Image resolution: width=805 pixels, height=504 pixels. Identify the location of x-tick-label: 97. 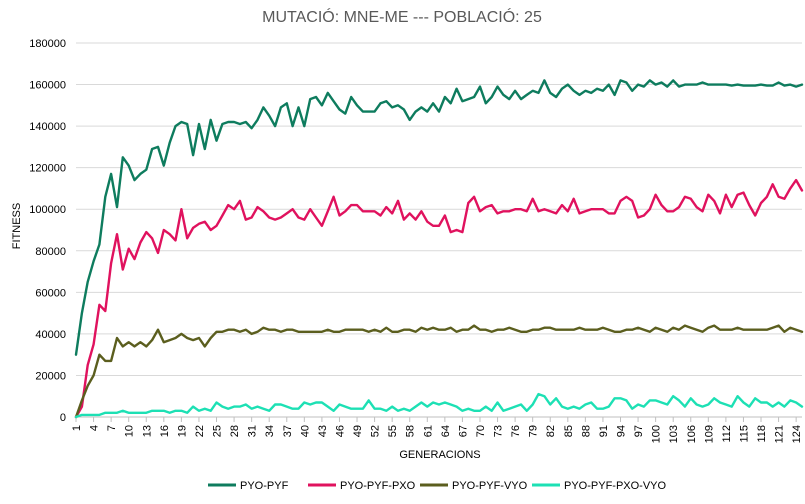
(639, 431).